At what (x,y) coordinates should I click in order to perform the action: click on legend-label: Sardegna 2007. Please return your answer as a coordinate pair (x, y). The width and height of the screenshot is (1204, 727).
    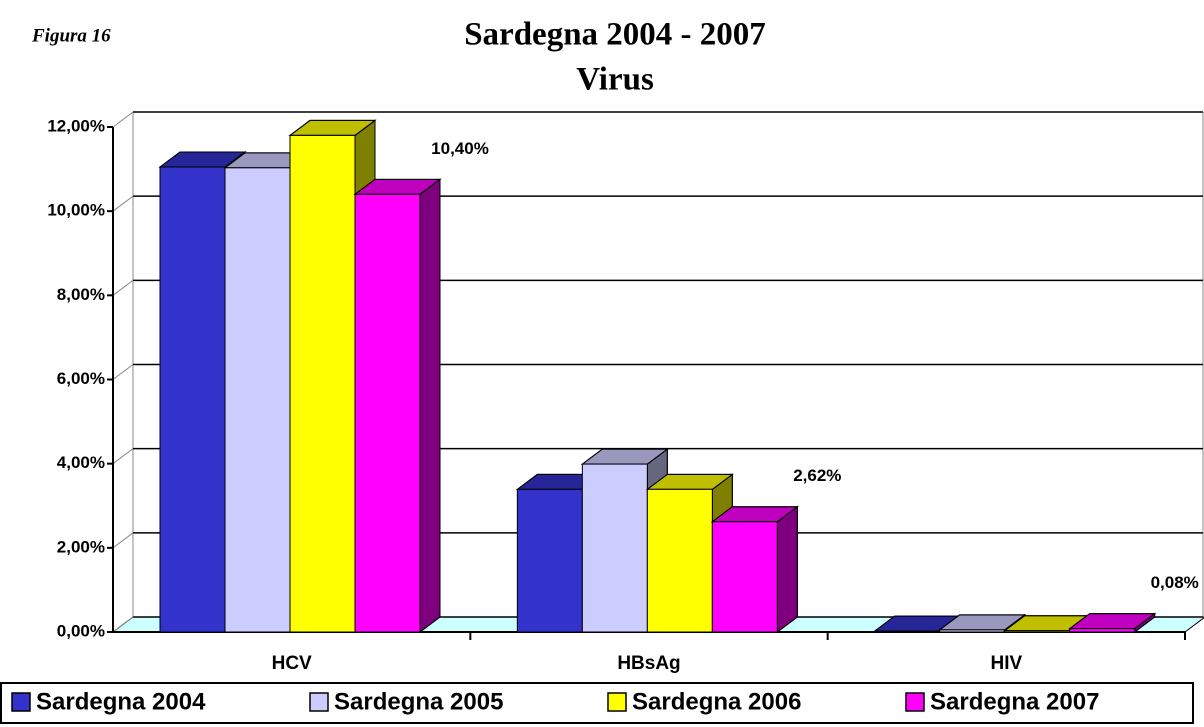
    Looking at the image, I should click on (1014, 701).